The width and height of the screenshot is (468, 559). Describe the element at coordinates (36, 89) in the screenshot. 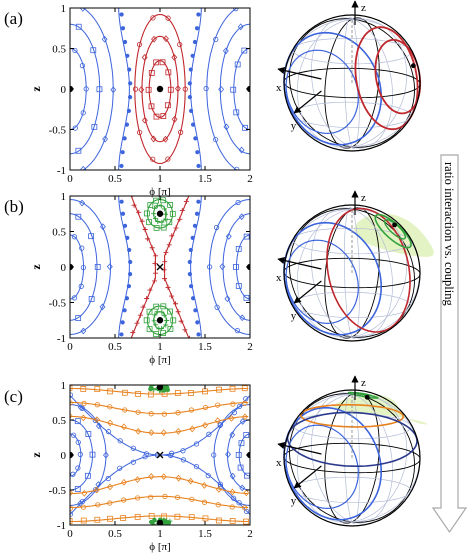

I see `y-axis-label: z` at that location.